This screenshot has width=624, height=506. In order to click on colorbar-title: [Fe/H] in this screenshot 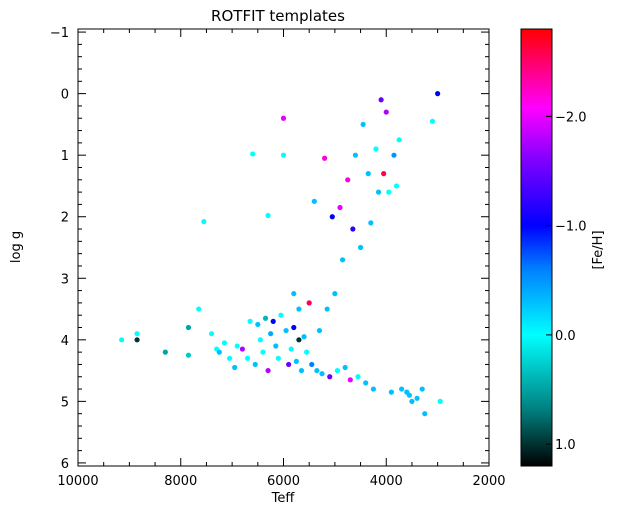, I will do `click(598, 249)`.